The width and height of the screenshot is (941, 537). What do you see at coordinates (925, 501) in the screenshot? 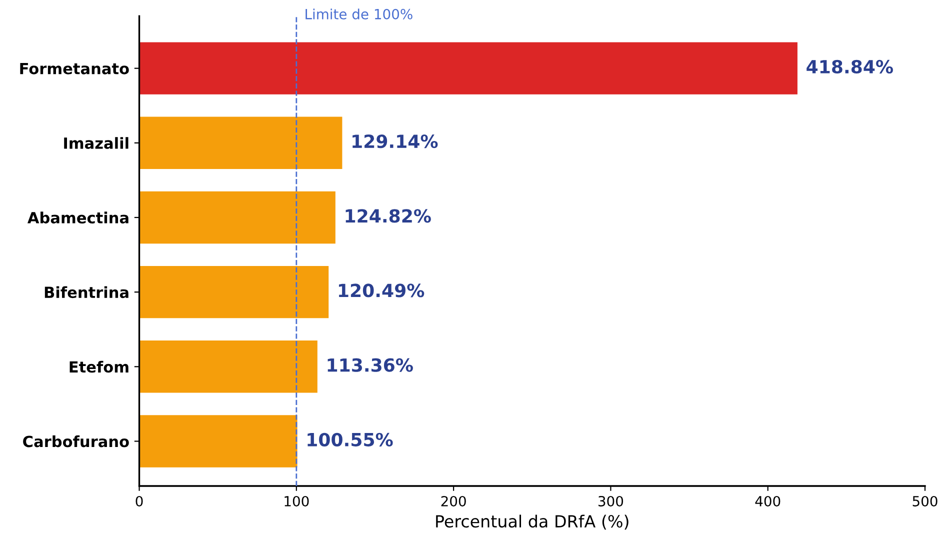
I see `x-tick-label: 500` at bounding box center [925, 501].